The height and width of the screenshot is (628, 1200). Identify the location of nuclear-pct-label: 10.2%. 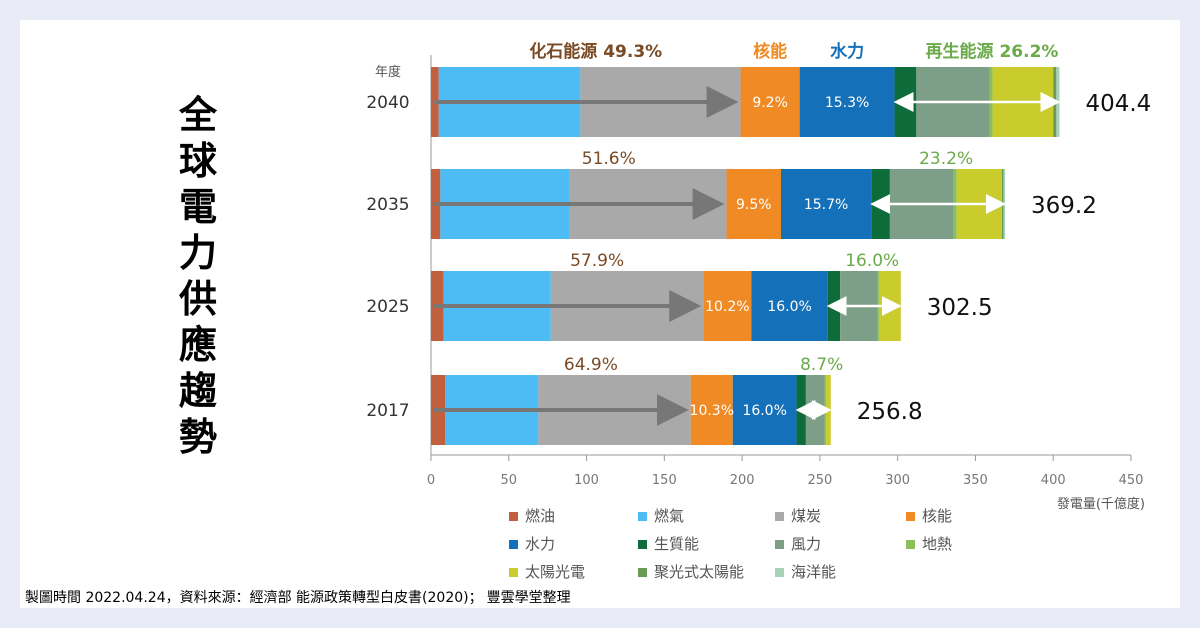
(727, 307).